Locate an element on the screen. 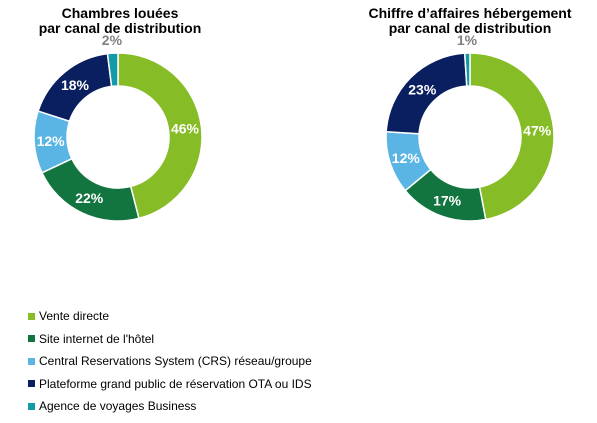 The height and width of the screenshot is (423, 597). data-label-plateforme: 23% is located at coordinates (422, 89).